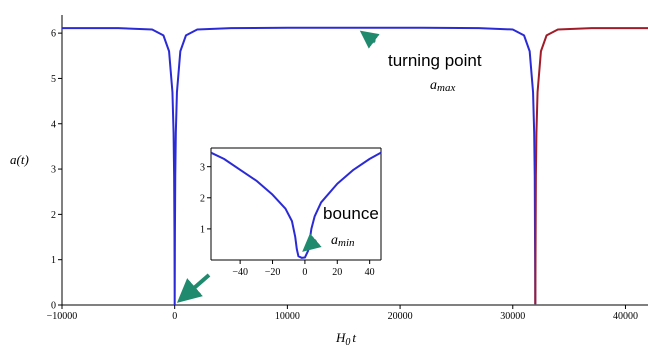 Image resolution: width=648 pixels, height=352 pixels. I want to click on a-max-label: amax, so click(442, 86).